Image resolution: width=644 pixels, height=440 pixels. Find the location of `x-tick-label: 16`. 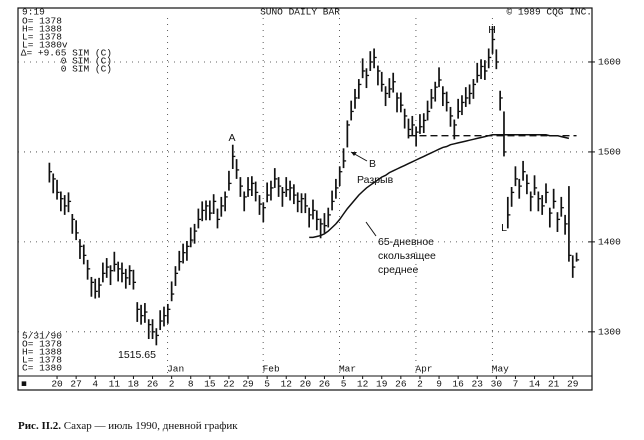

x-tick-label: 16 is located at coordinates (458, 384).